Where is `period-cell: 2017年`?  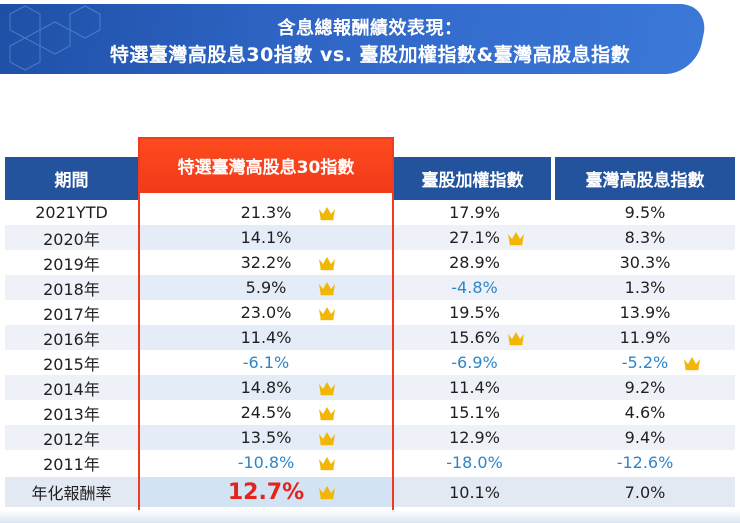 period-cell: 2017年 is located at coordinates (71, 312).